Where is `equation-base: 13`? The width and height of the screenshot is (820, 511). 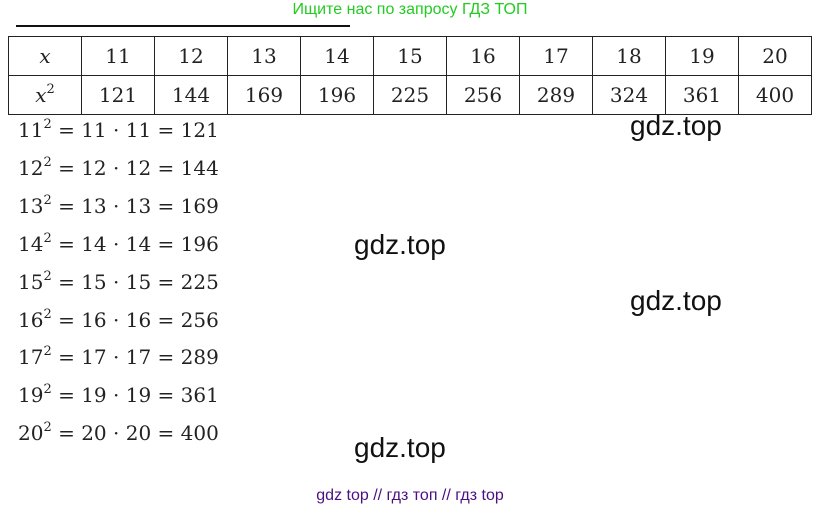
equation-base: 13 is located at coordinates (31, 206).